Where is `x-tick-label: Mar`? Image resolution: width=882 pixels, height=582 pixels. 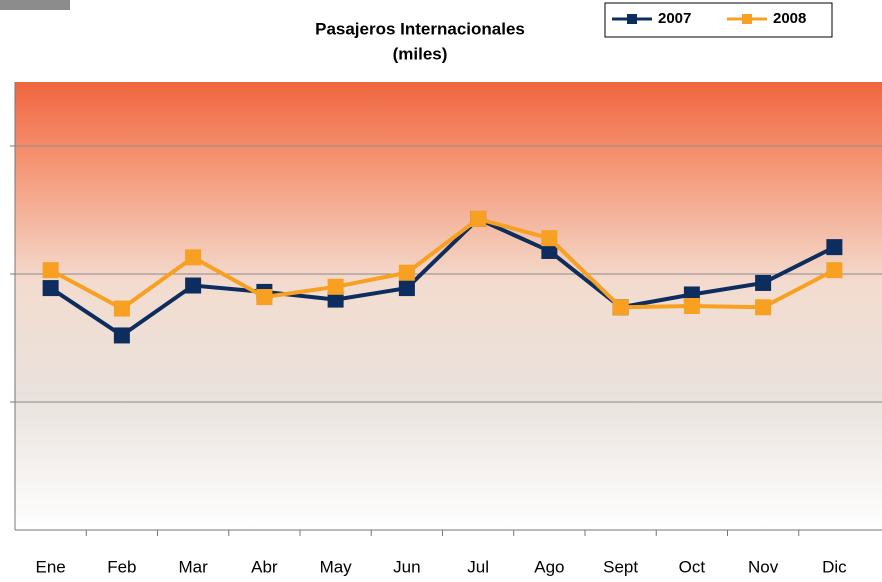
x-tick-label: Mar is located at coordinates (193, 566).